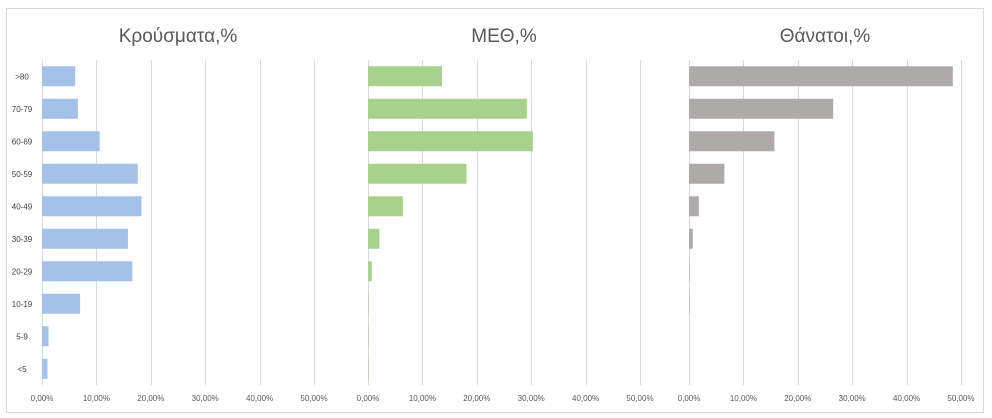 Image resolution: width=992 pixels, height=418 pixels. What do you see at coordinates (22, 76) in the screenshot?
I see `y-category-label: >80` at bounding box center [22, 76].